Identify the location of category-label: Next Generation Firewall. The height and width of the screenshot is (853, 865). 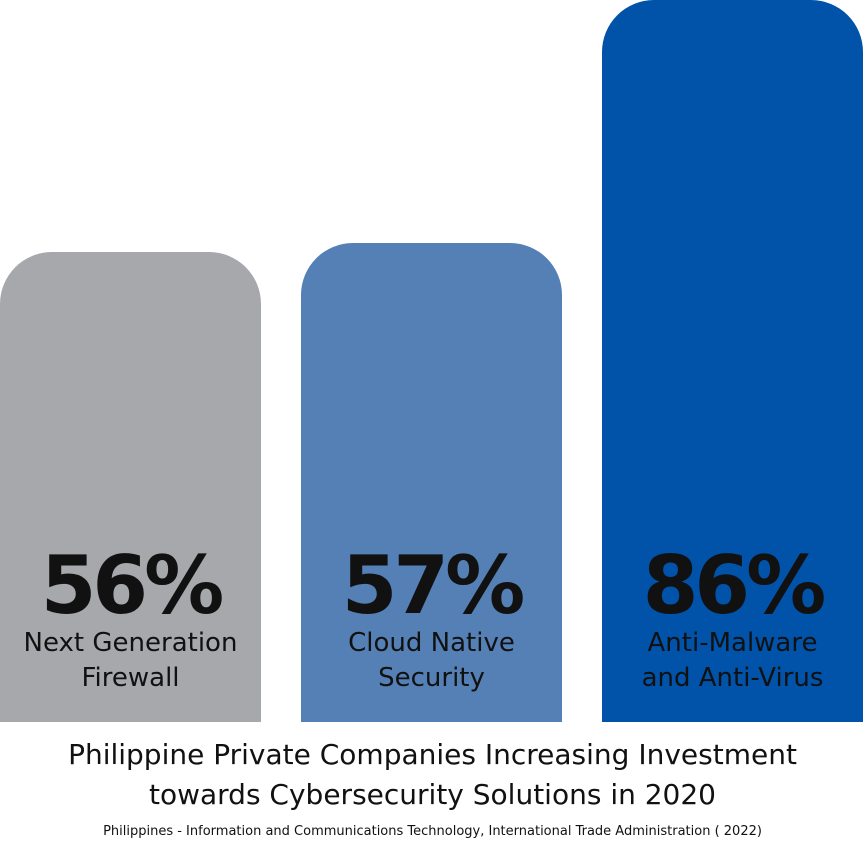
(130, 660).